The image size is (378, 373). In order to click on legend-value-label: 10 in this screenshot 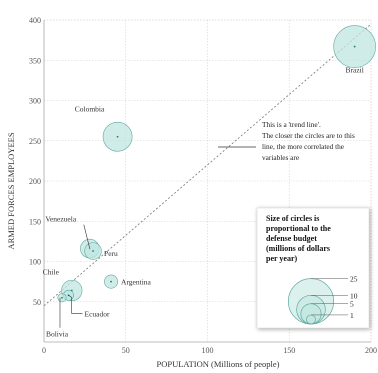, I will do `click(354, 295)`.